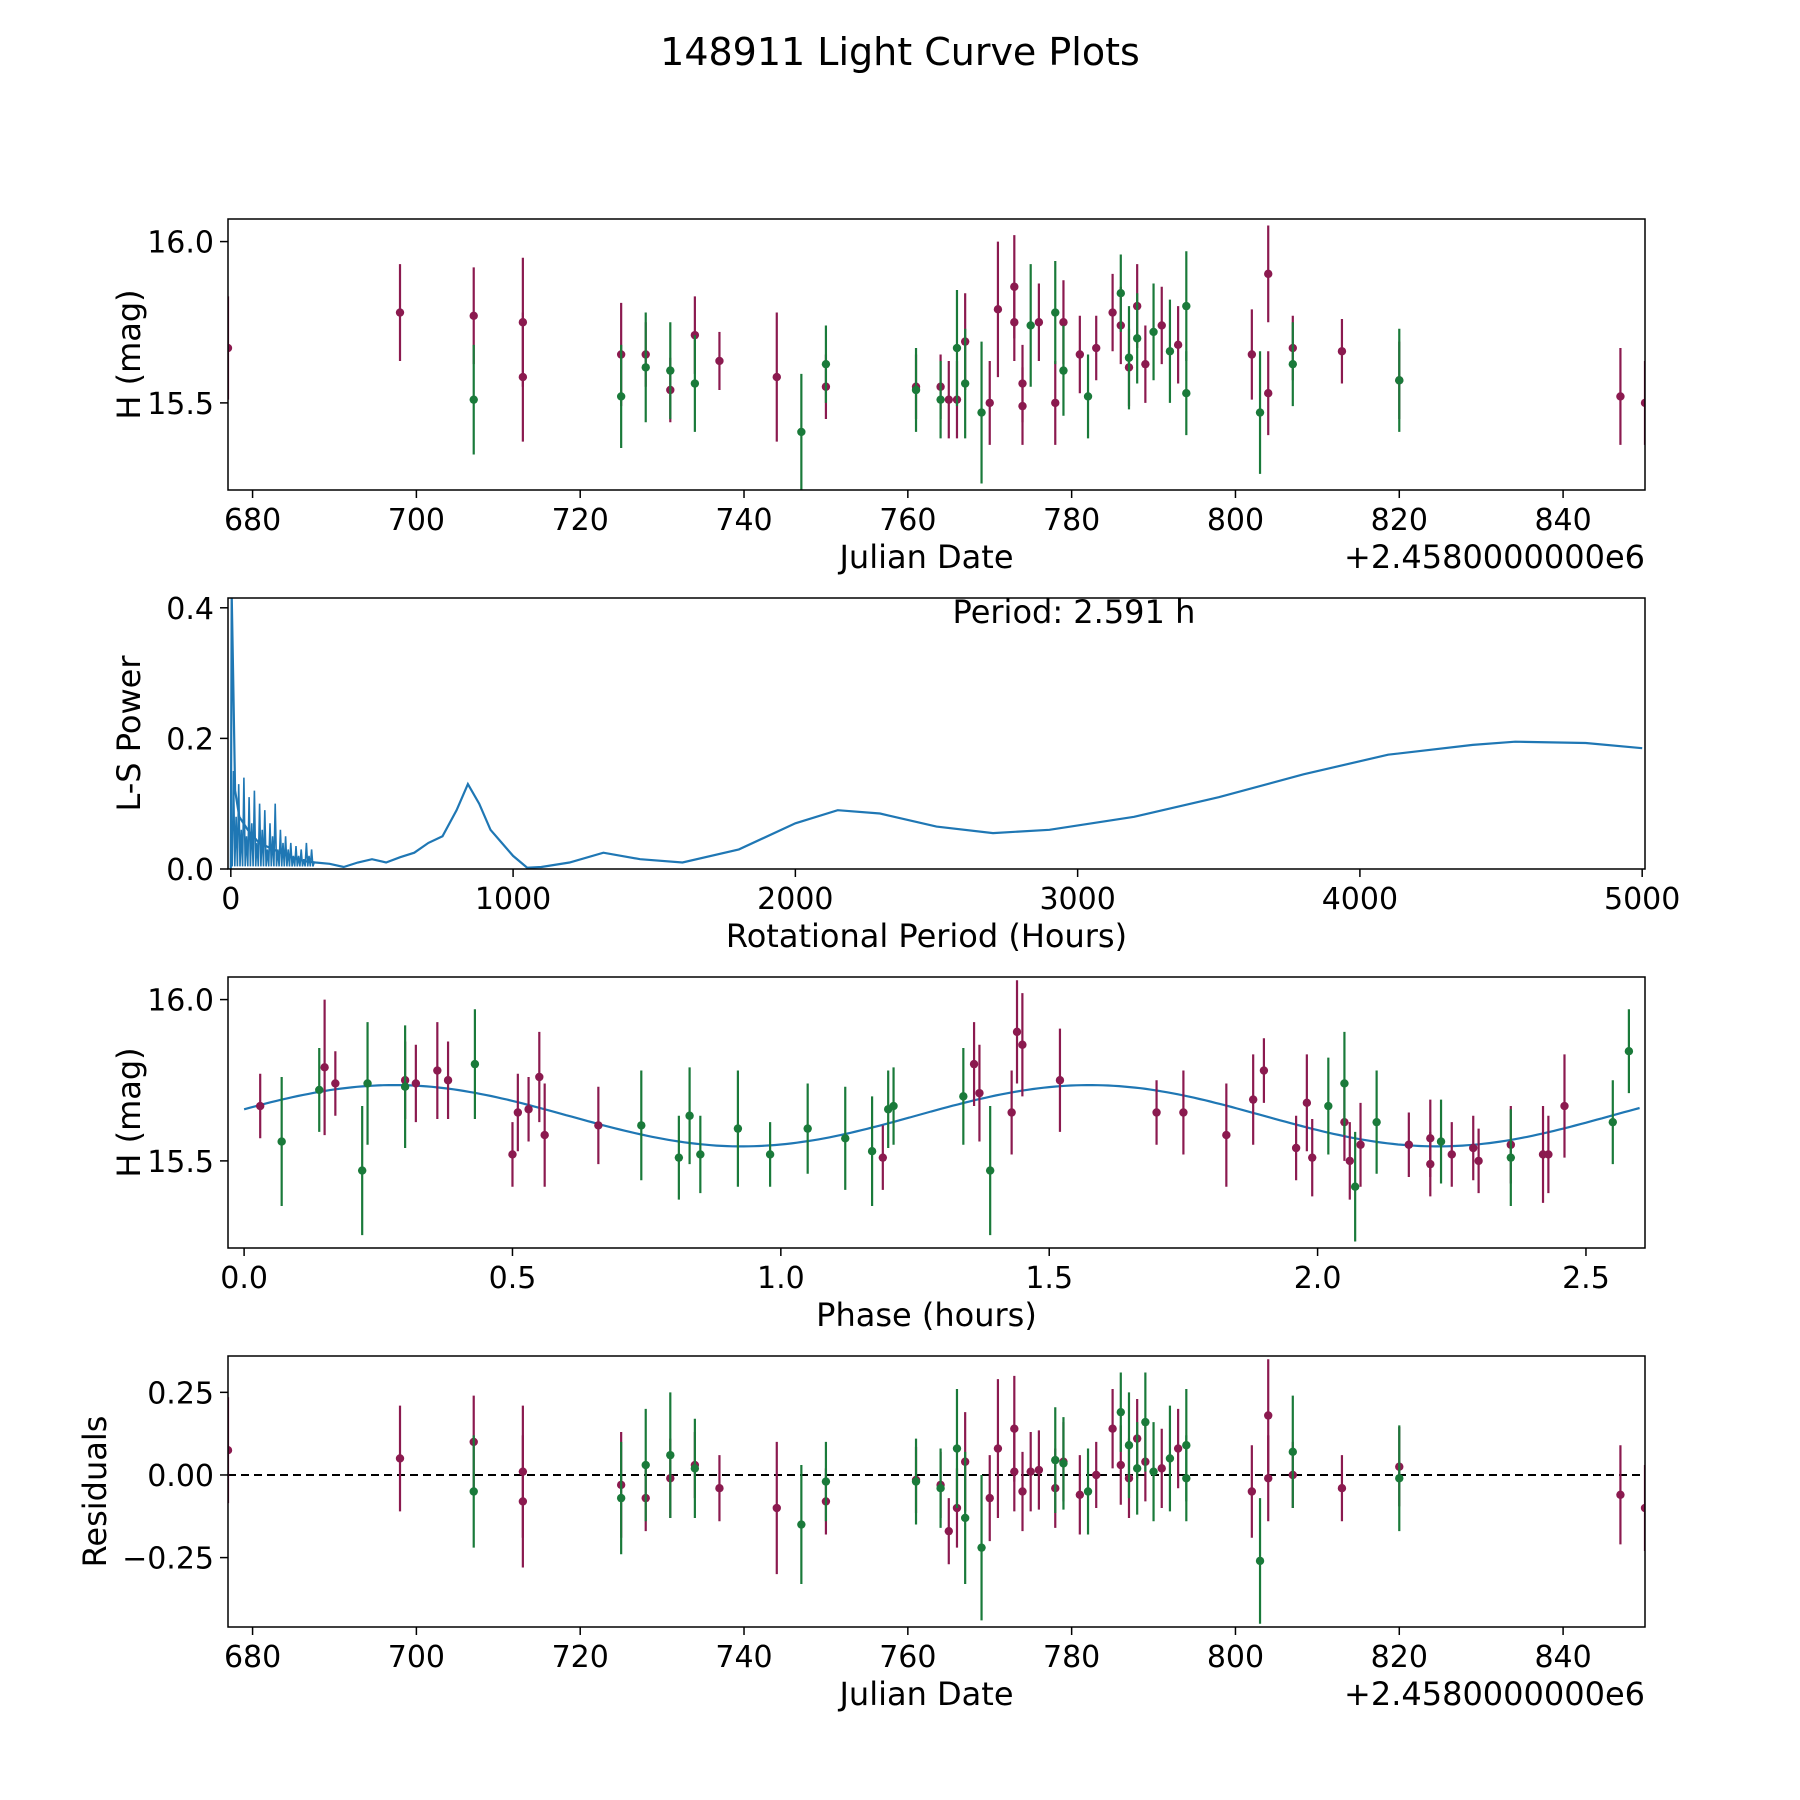  What do you see at coordinates (168, 1559) in the screenshot?
I see `resid-ytick-label: −0.25` at bounding box center [168, 1559].